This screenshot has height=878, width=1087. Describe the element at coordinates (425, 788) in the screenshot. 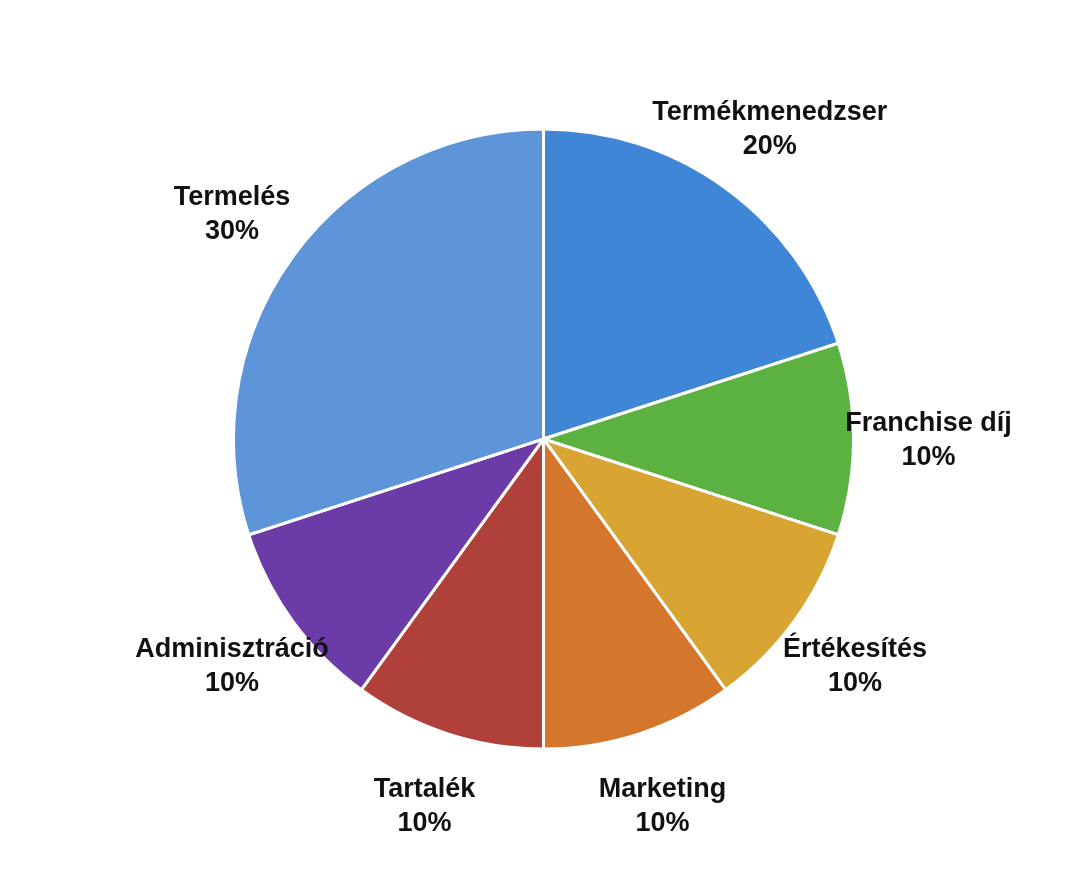

I see `slice-label: Tartalék` at that location.